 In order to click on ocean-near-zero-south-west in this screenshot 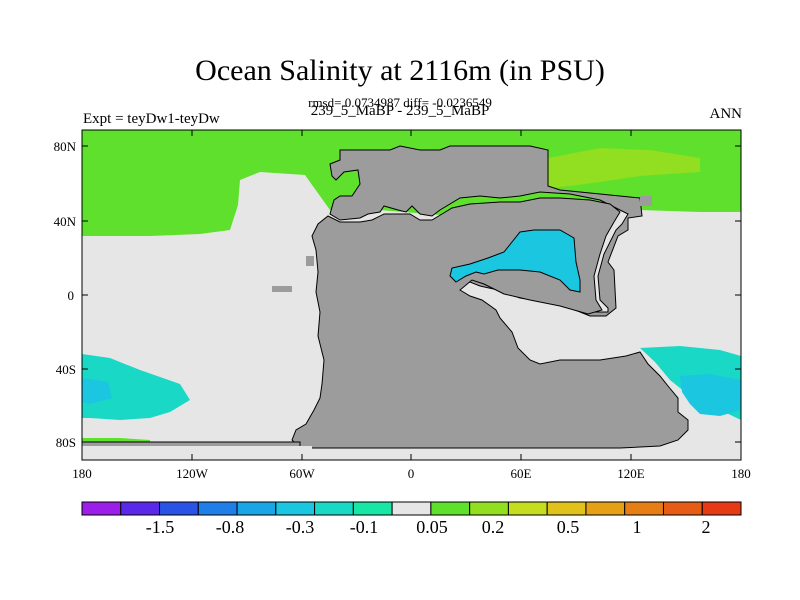, I will do `click(197, 453)`.